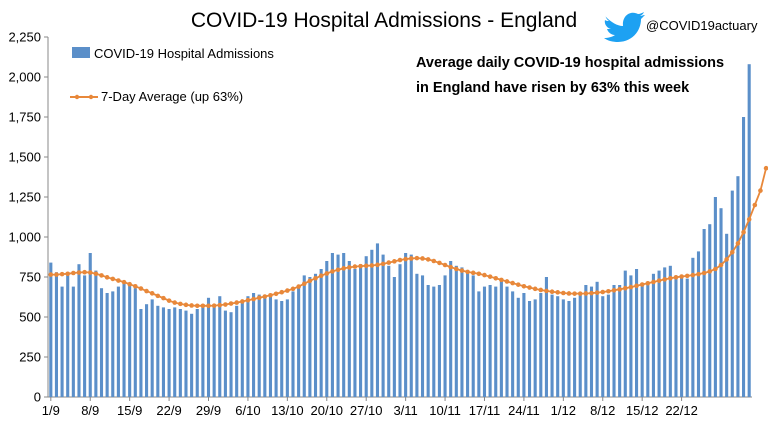 This screenshot has height=437, width=768. I want to click on annotation-line-2: in England have risen by 63% this week, so click(553, 88).